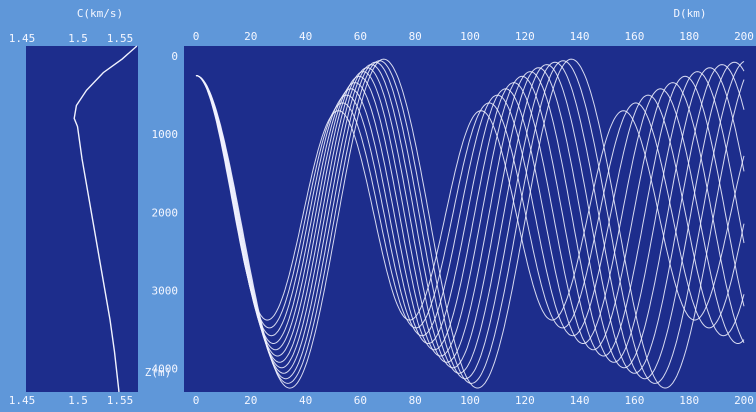  What do you see at coordinates (100, 13) in the screenshot?
I see `profile-xlabel: C(km/s)` at bounding box center [100, 13].